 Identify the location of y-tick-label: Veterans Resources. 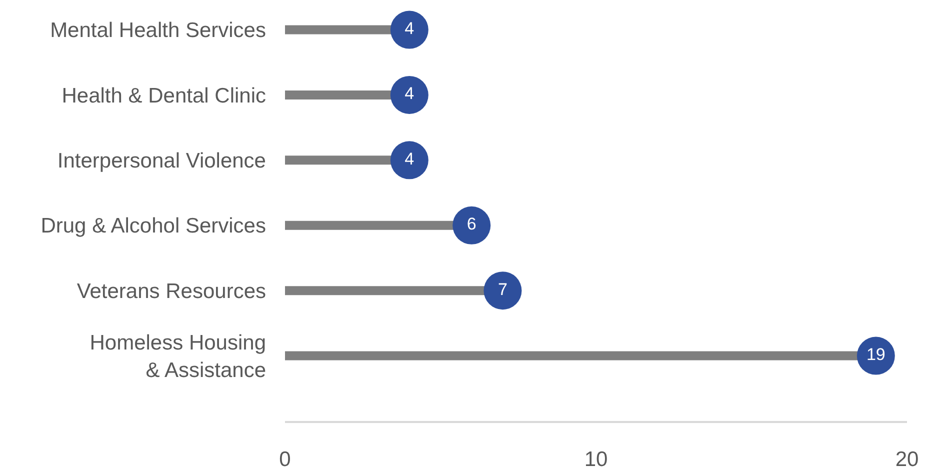
(171, 291).